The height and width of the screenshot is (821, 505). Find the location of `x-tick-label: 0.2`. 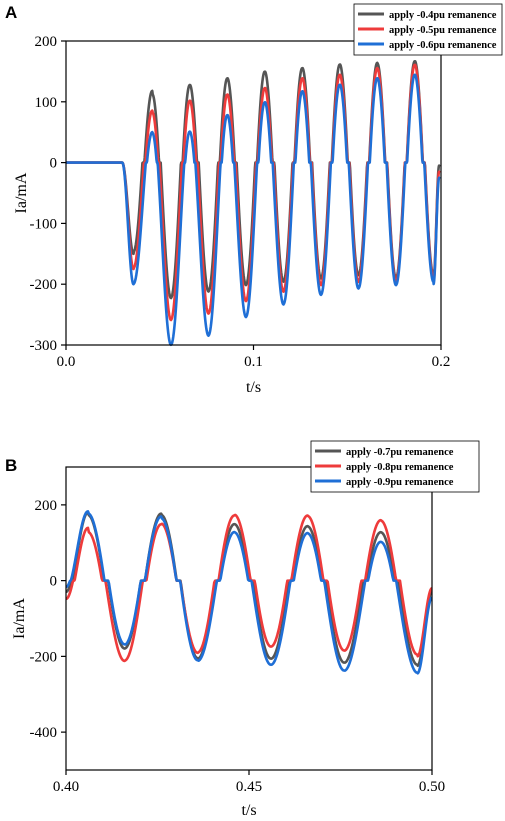

x-tick-label: 0.2 is located at coordinates (441, 362).